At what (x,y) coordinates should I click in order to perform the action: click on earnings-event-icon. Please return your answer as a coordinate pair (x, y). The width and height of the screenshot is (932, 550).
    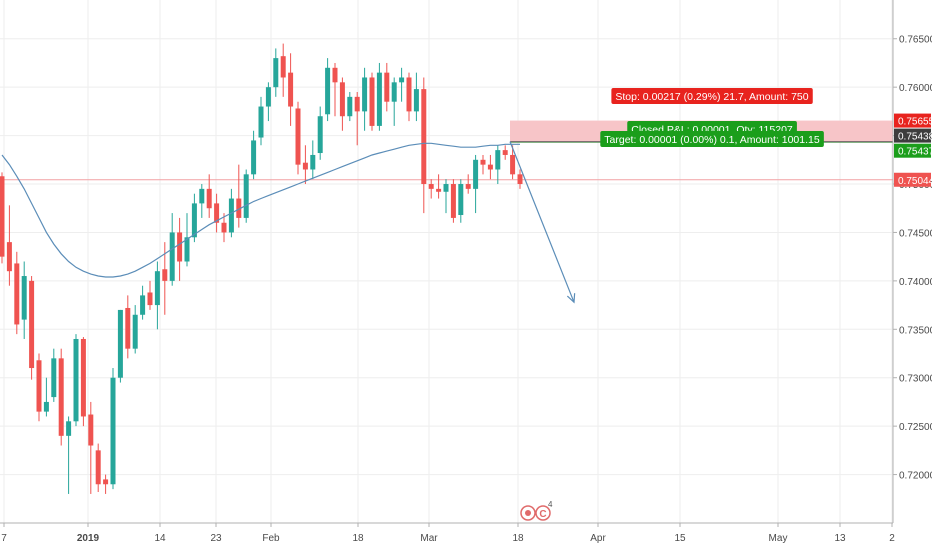
    Looking at the image, I should click on (543, 513).